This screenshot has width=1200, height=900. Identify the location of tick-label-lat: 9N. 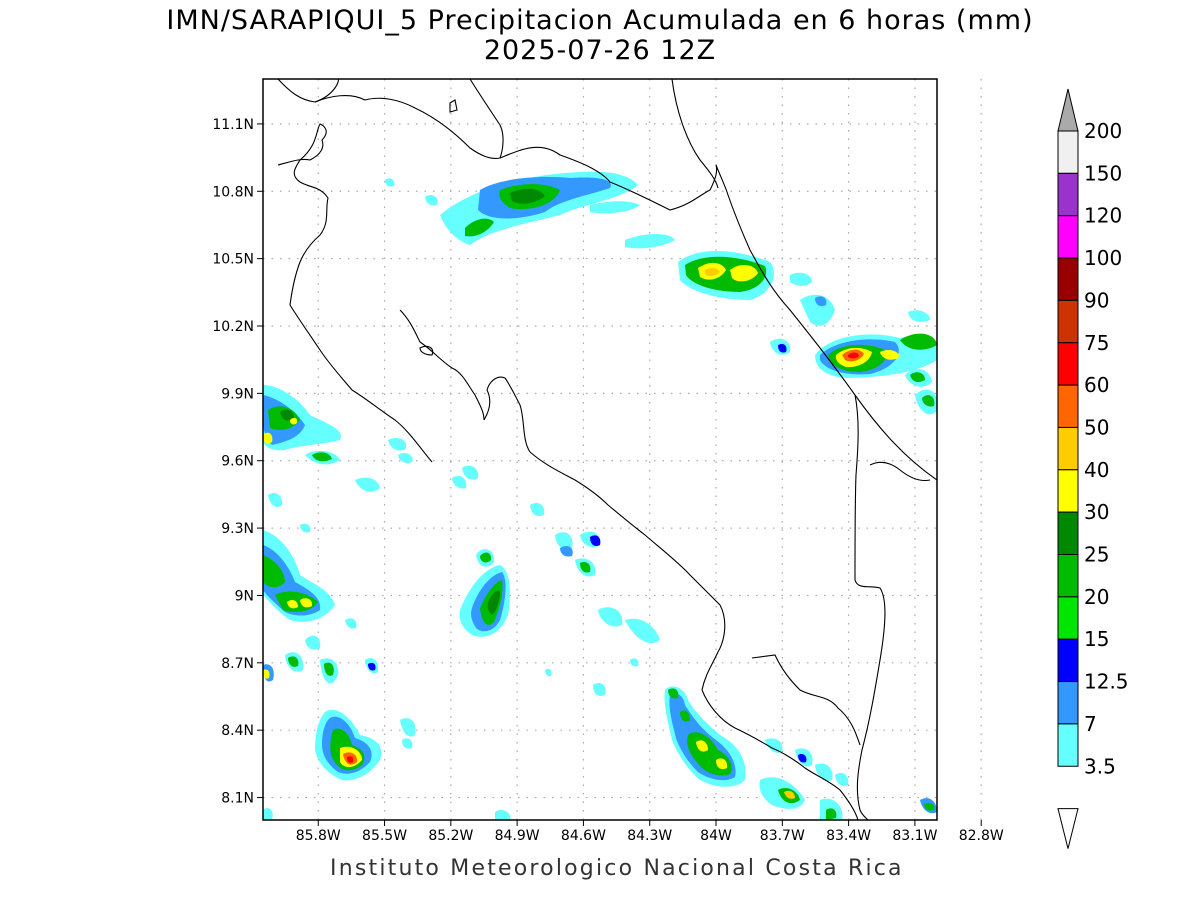
(244, 596).